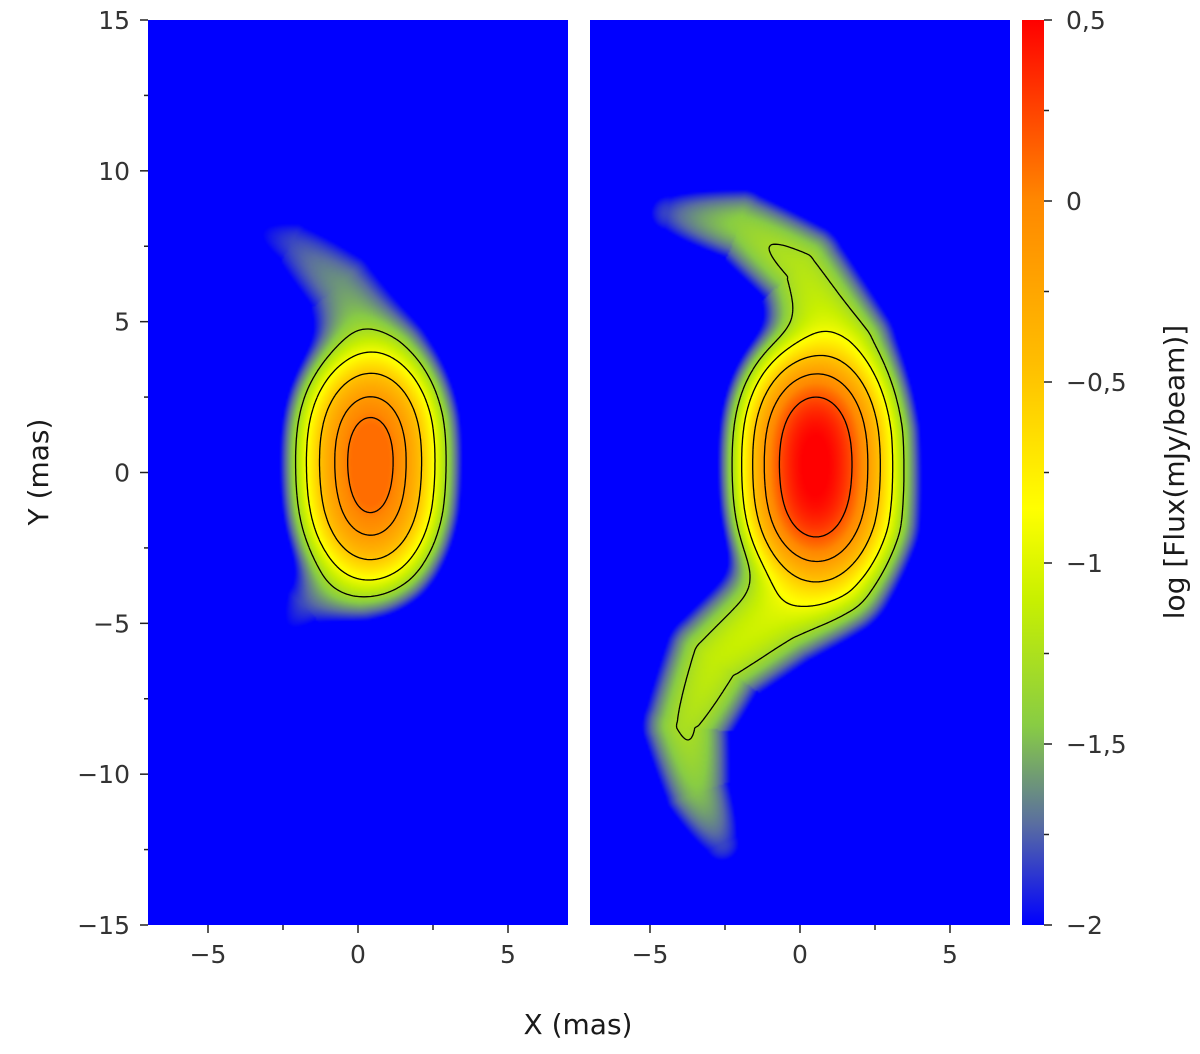 Image resolution: width=1200 pixels, height=1054 pixels. What do you see at coordinates (1033, 472) in the screenshot?
I see `colorbar-gradient` at bounding box center [1033, 472].